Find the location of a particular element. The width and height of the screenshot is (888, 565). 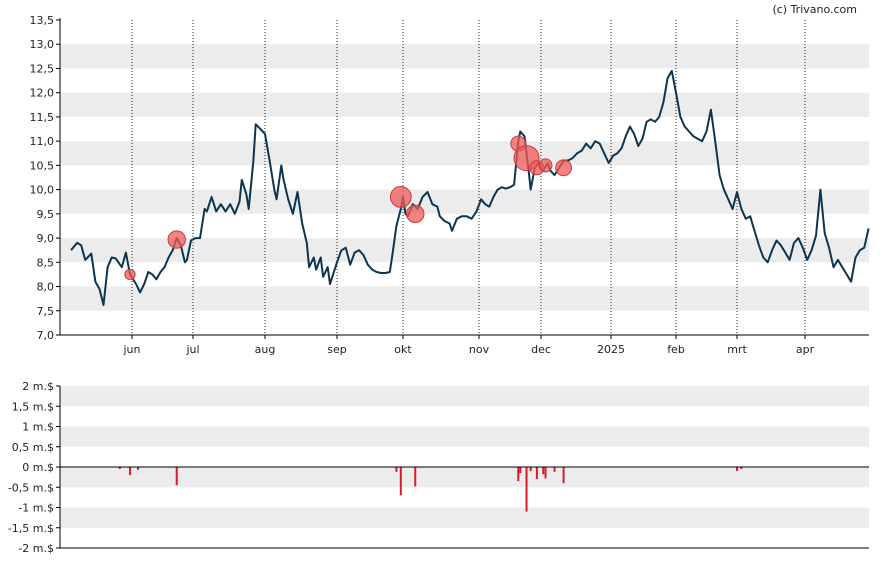

x-tick-label: 2025 is located at coordinates (611, 349).